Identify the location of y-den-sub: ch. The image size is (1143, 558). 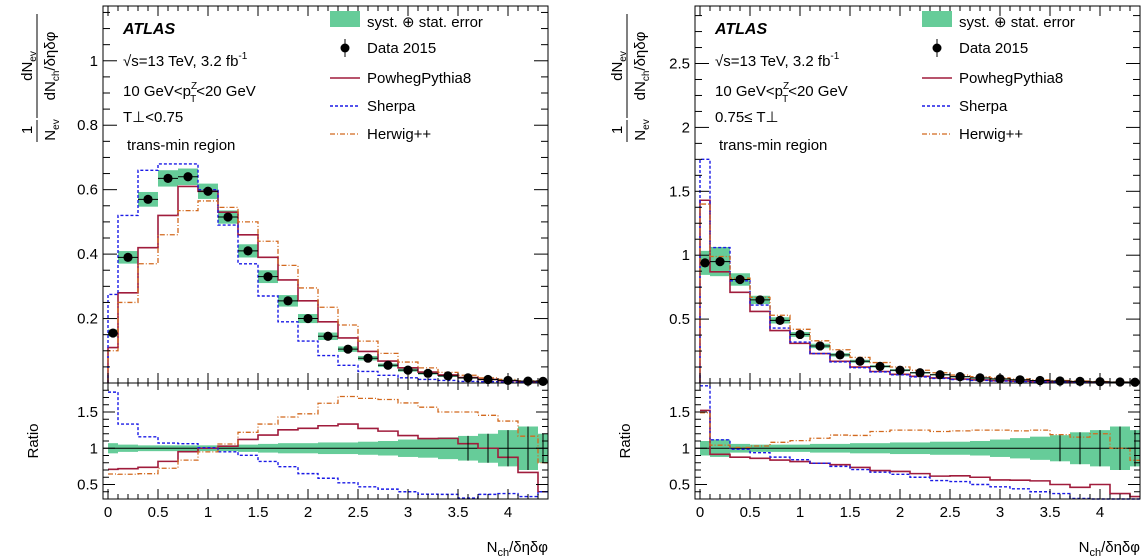
(646, 76).